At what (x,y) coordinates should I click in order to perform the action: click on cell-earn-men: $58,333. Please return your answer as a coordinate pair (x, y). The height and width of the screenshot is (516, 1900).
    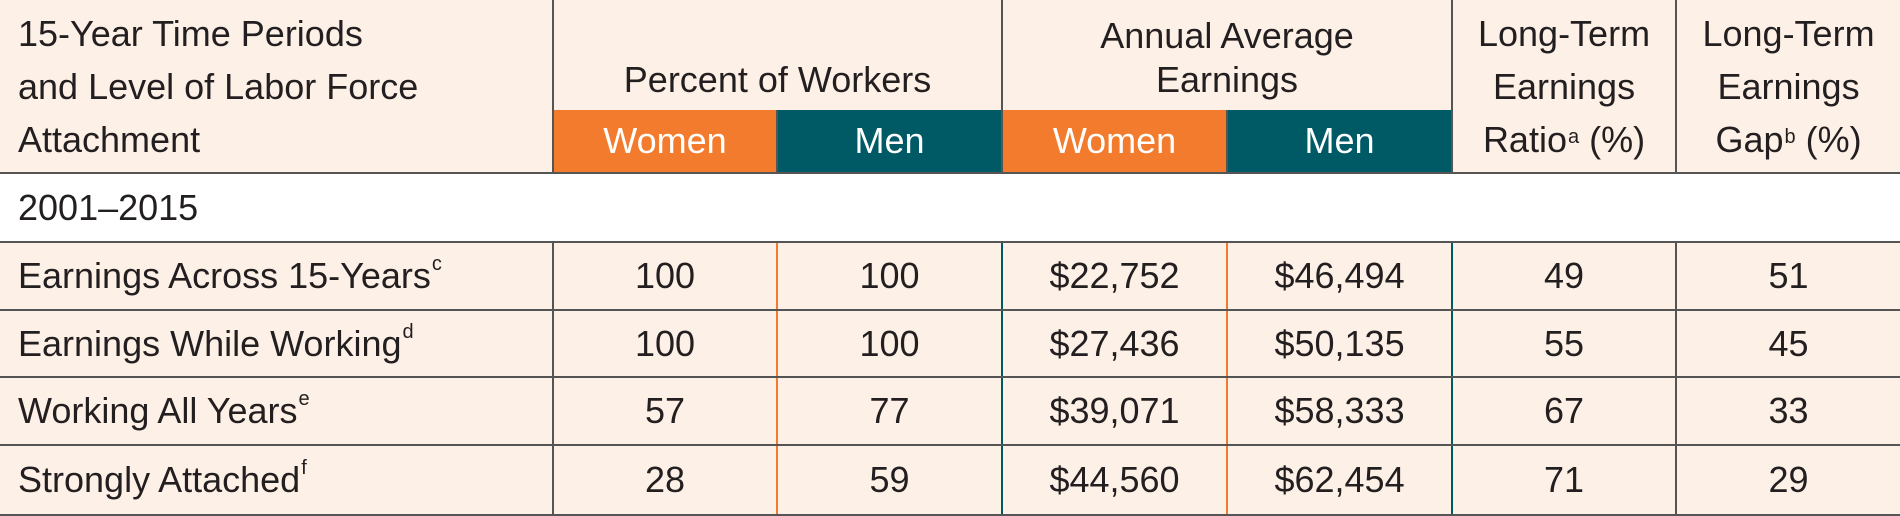
    Looking at the image, I should click on (1340, 411).